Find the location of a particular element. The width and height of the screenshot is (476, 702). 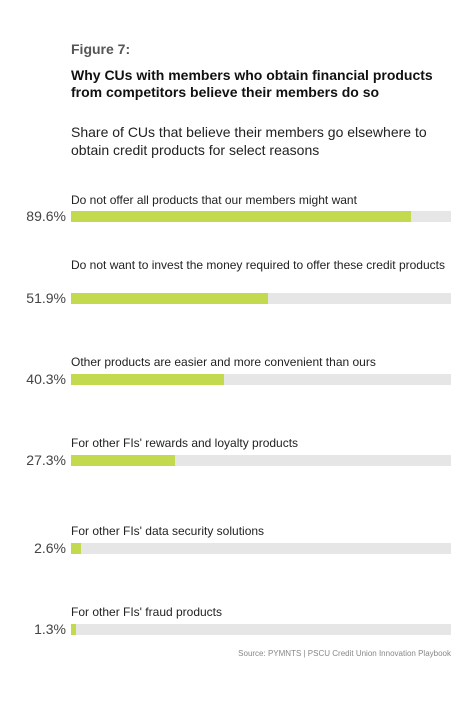

bar-value-label: 51.9% is located at coordinates (46, 298).